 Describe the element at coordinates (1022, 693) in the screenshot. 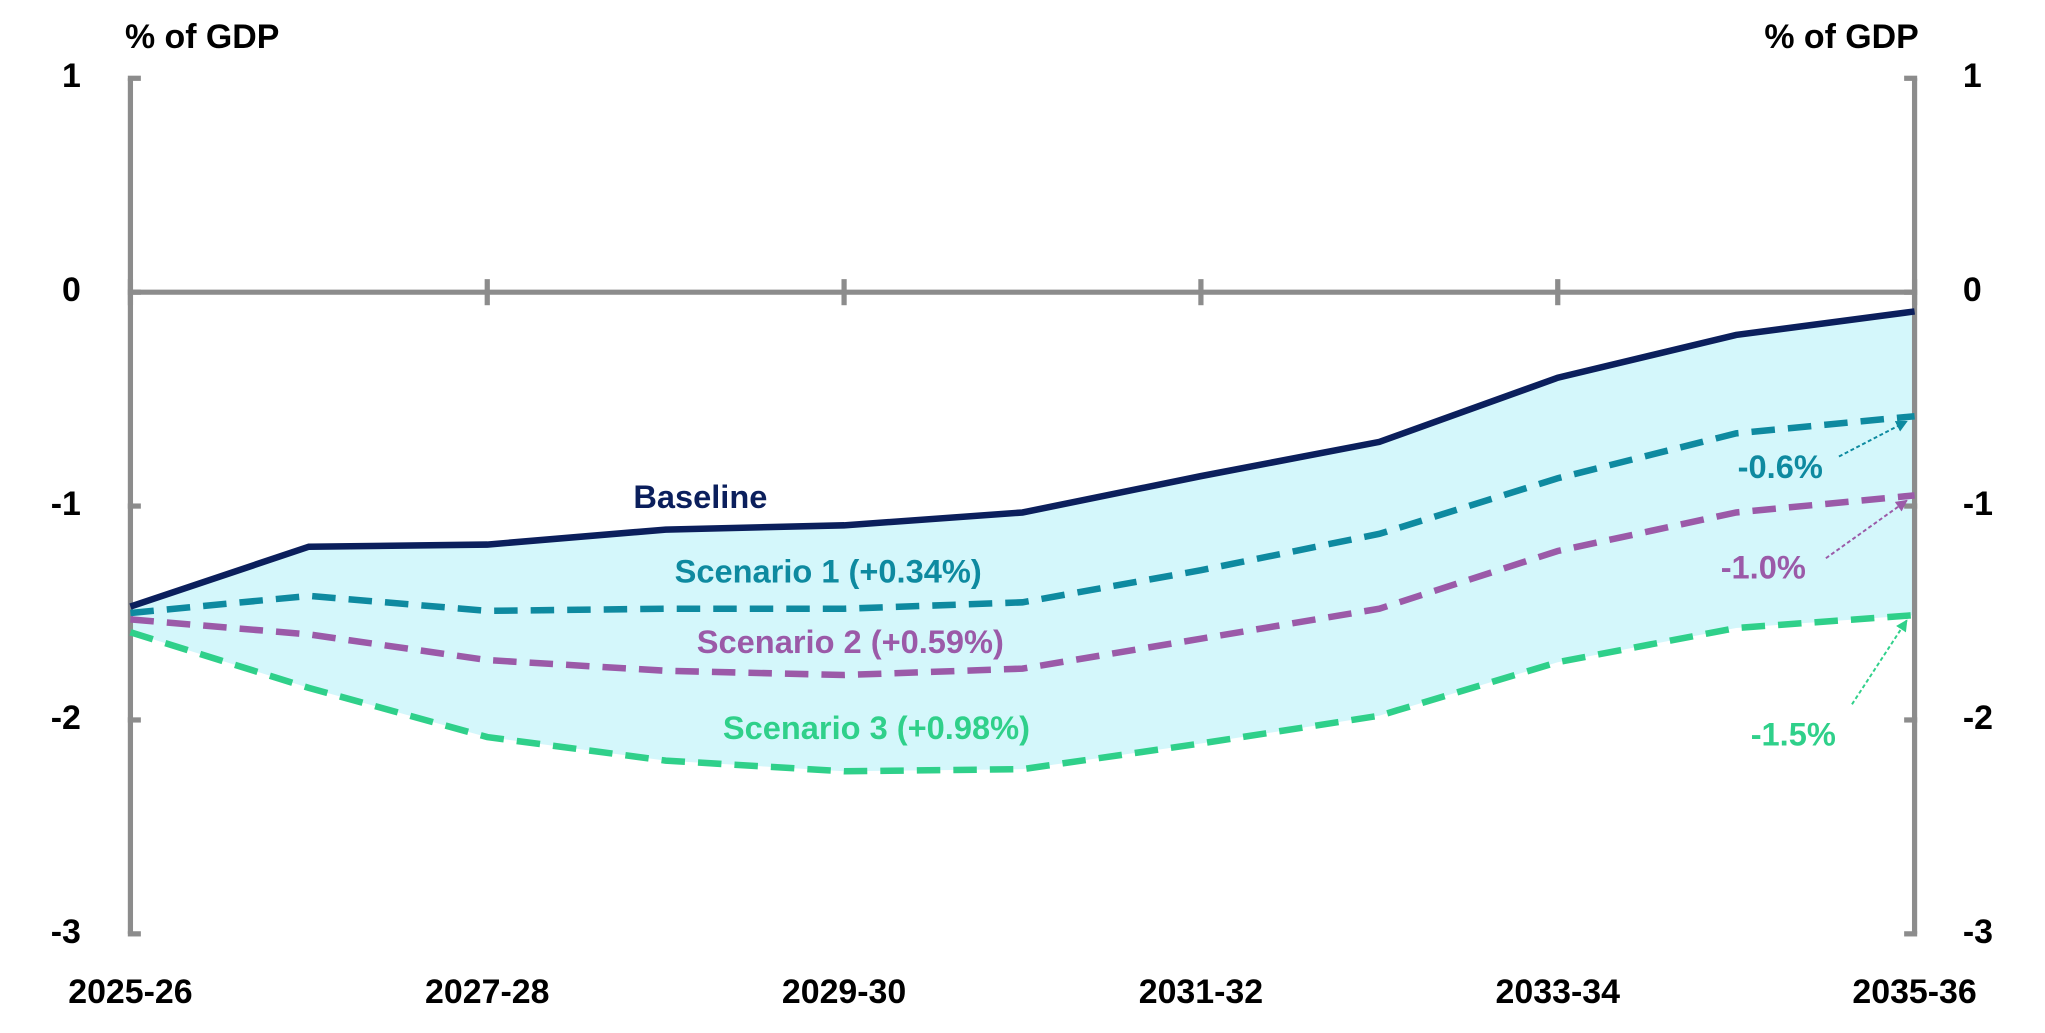

I see `series-line` at that location.